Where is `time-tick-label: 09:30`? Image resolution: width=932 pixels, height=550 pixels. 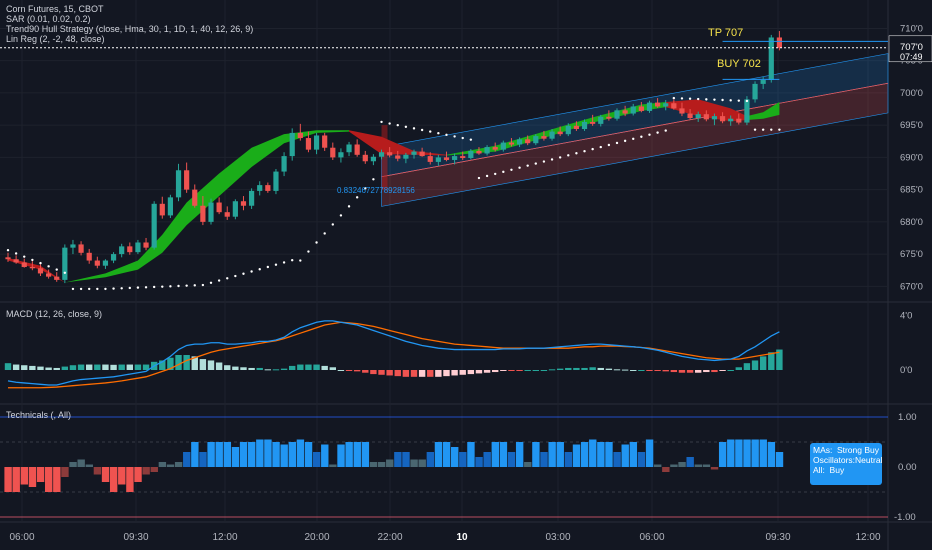
time-tick-label: 09:30 is located at coordinates (777, 537).